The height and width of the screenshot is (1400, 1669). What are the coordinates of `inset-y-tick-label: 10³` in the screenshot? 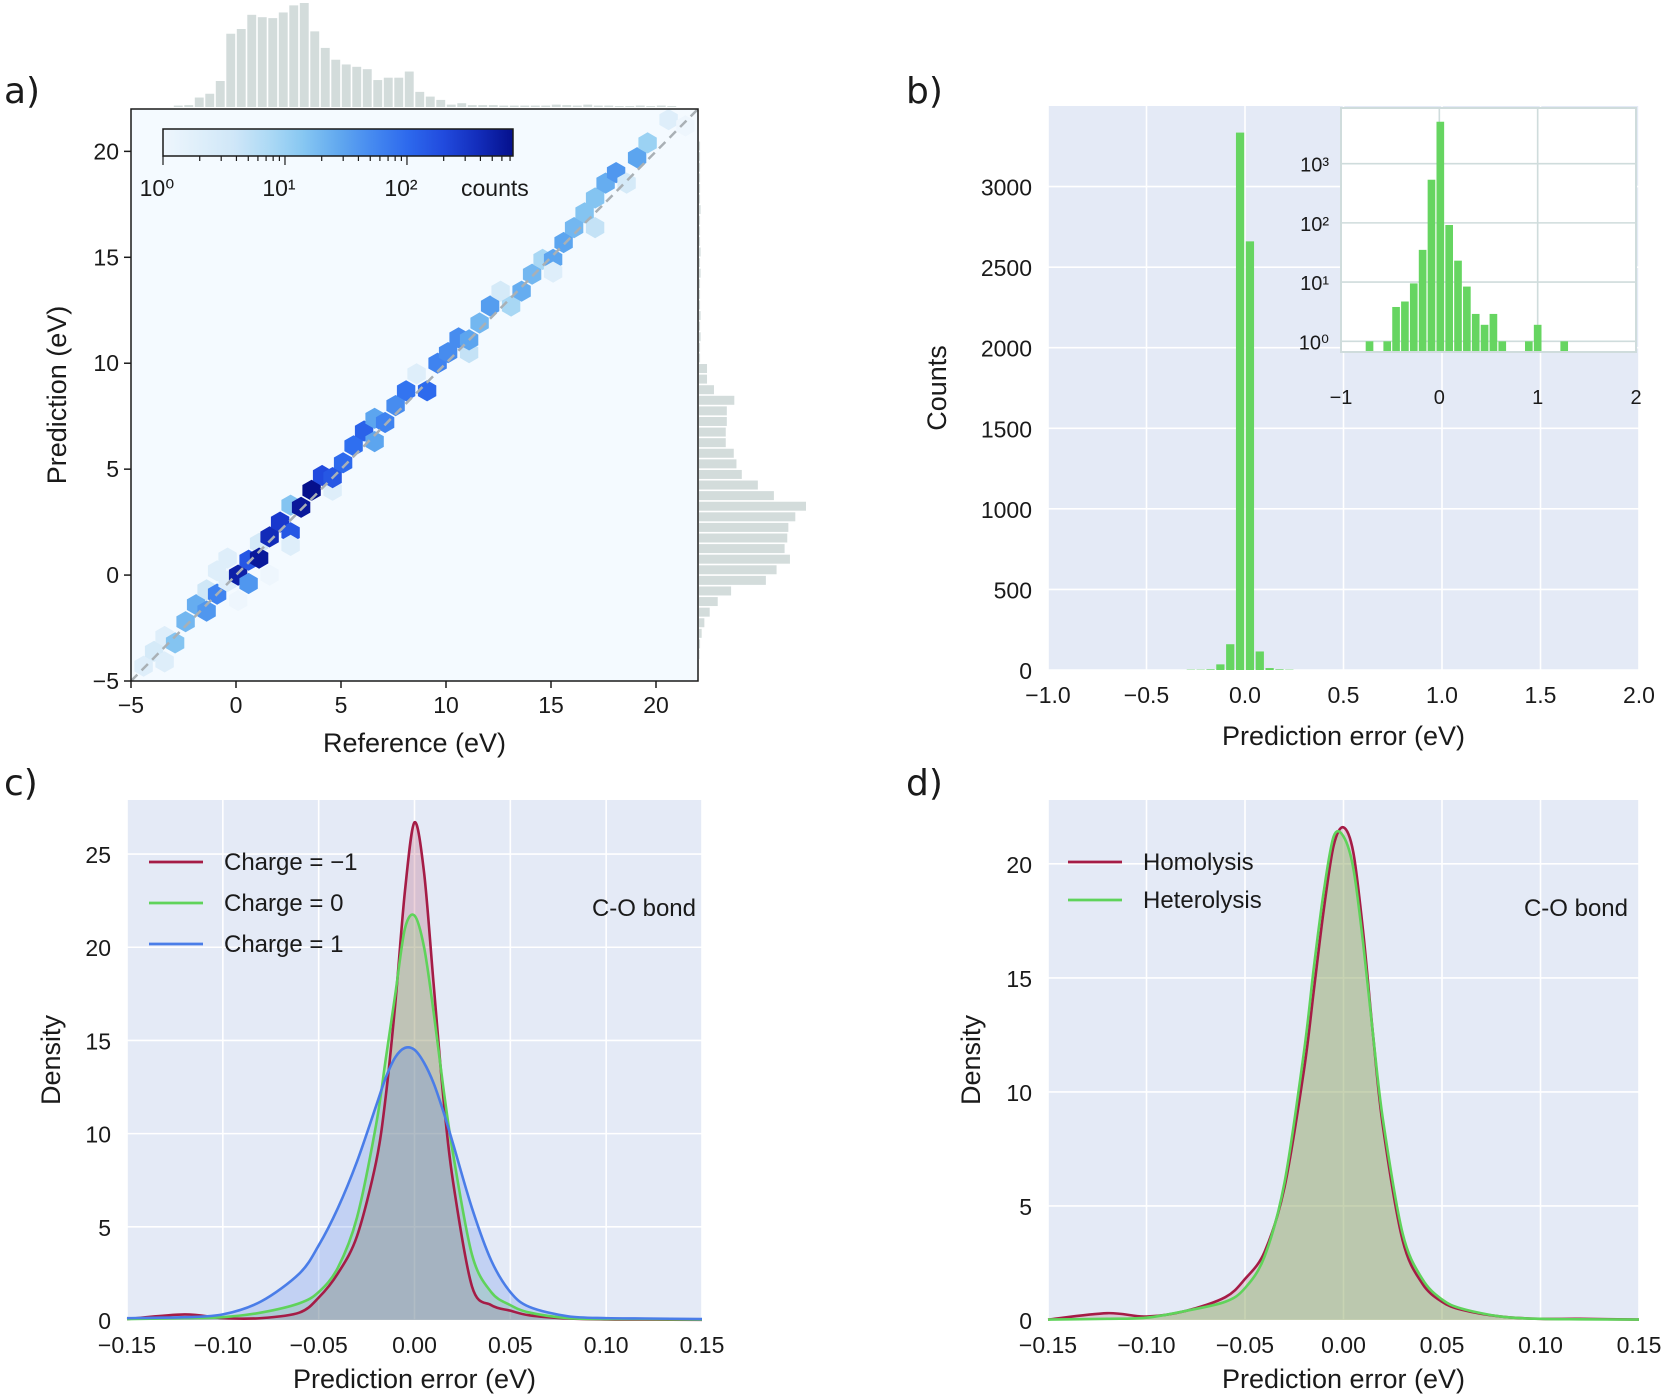 It's located at (1314, 166).